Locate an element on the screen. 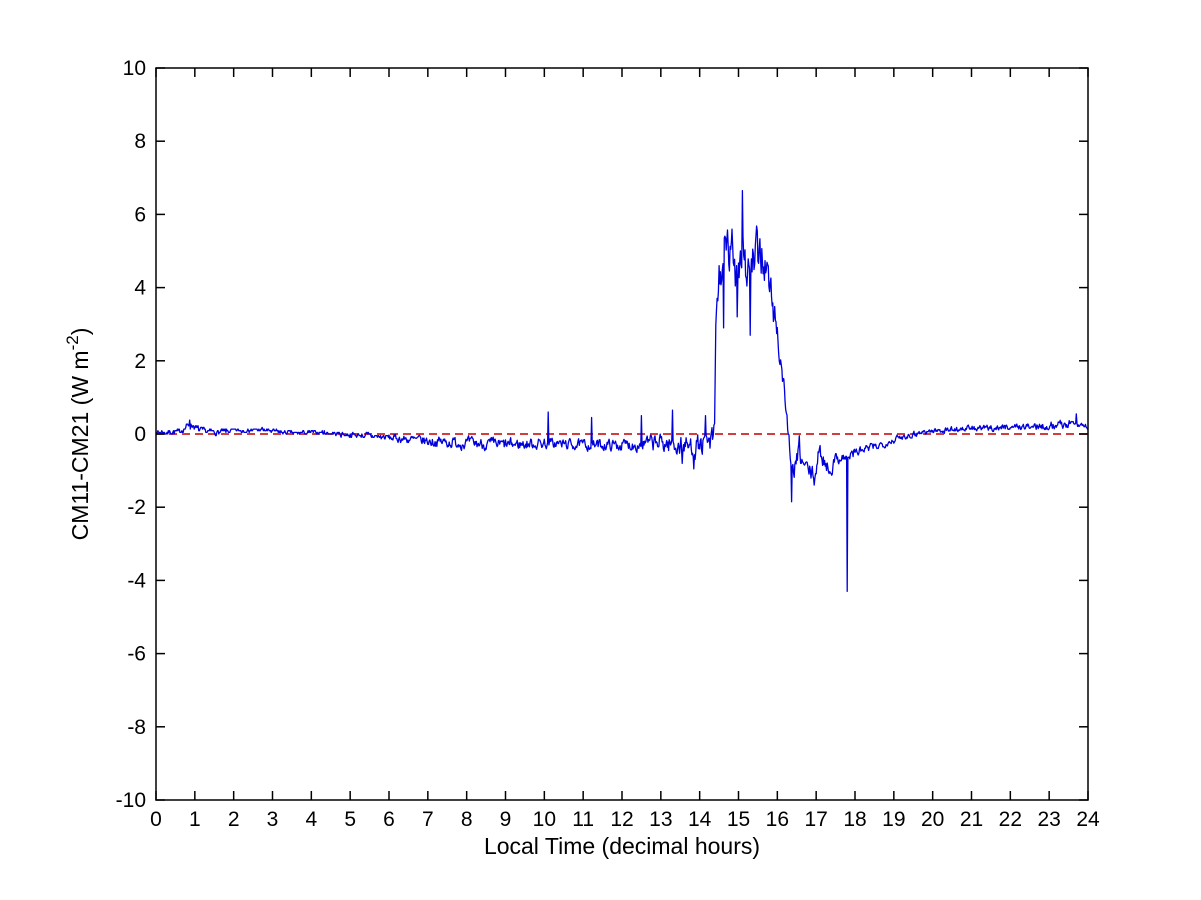 This screenshot has height=900, width=1201. y-axis-label: CM11-CM21 (W m-2) is located at coordinates (78, 434).